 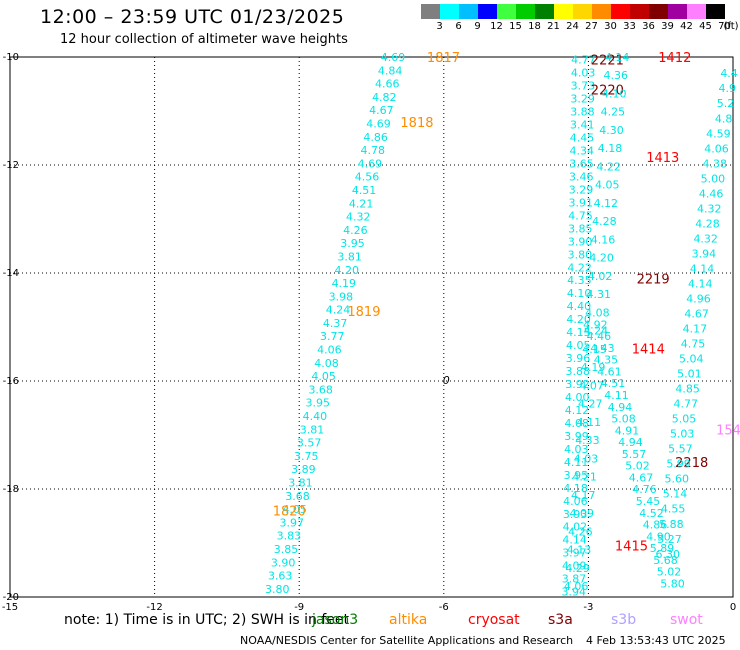 What do you see at coordinates (728, 88) in the screenshot?
I see `wave-height-label: 4.9` at bounding box center [728, 88].